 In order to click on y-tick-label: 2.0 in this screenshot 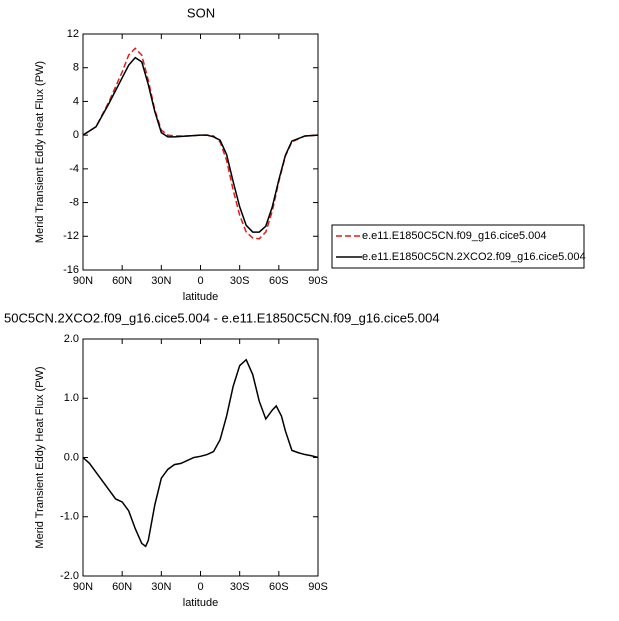, I will do `click(71, 339)`.